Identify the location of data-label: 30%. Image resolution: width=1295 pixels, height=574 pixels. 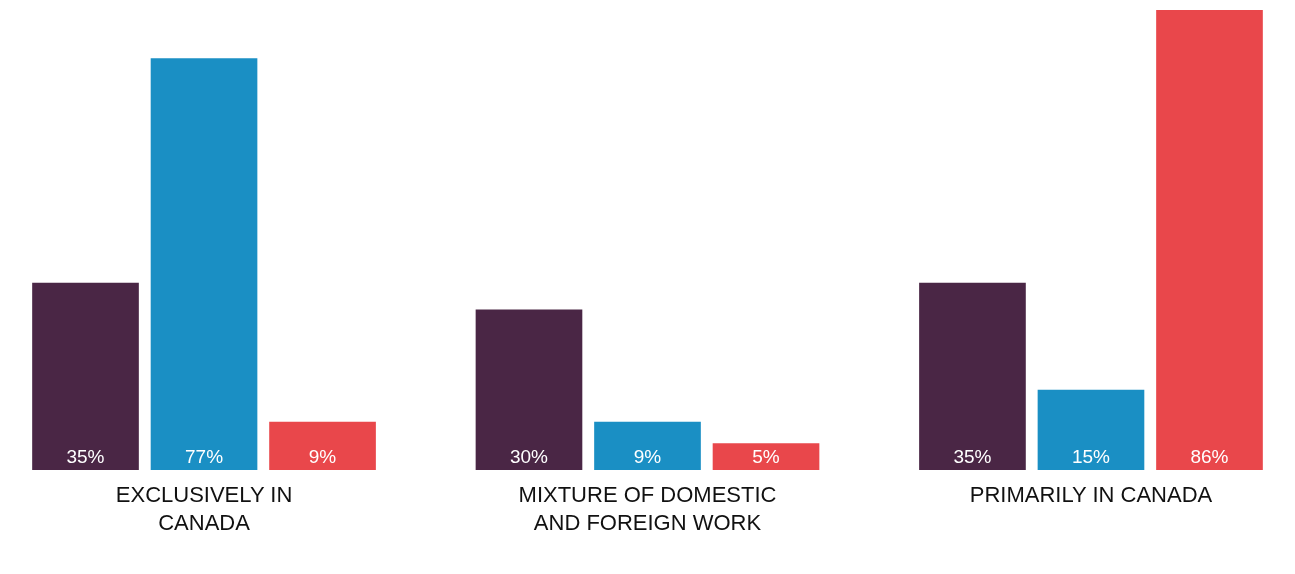
(529, 456).